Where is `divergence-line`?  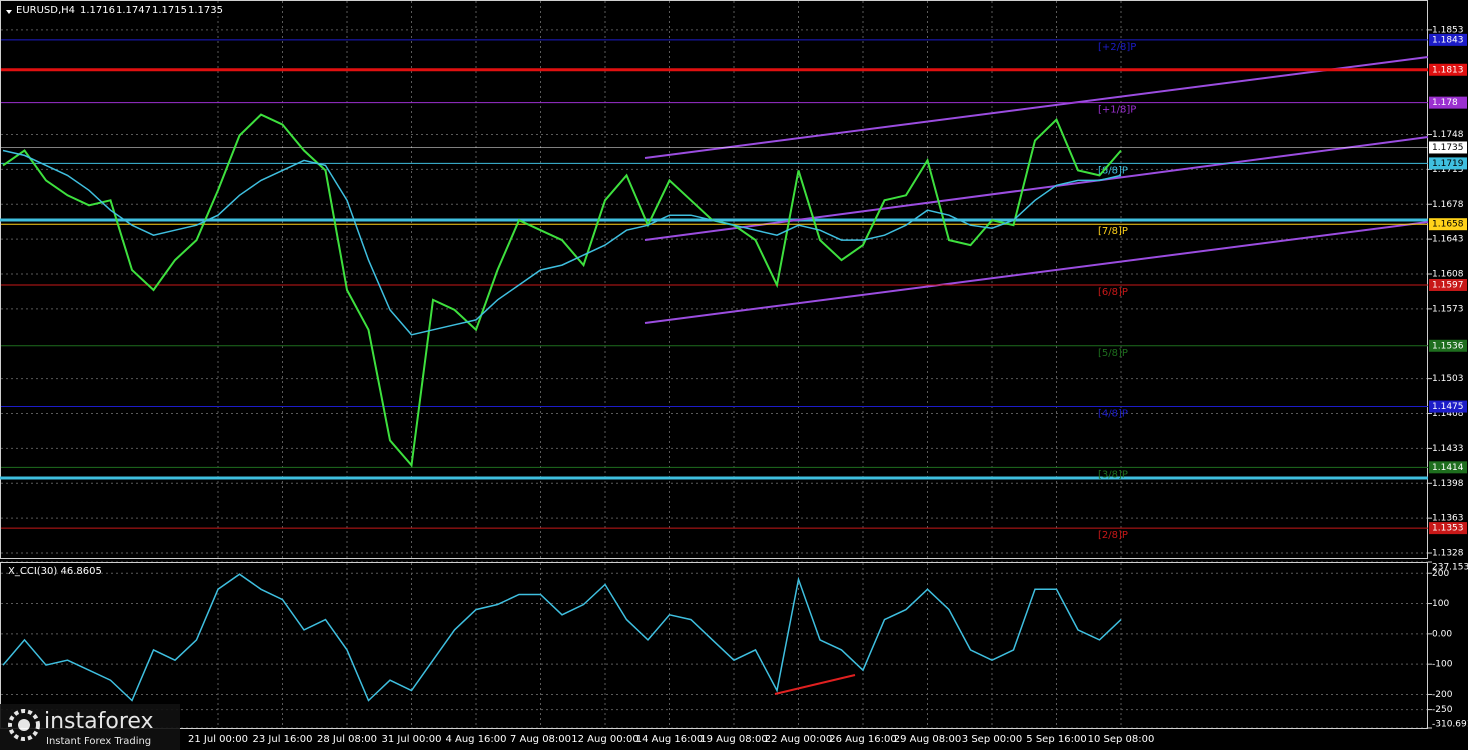 divergence-line is located at coordinates (815, 684).